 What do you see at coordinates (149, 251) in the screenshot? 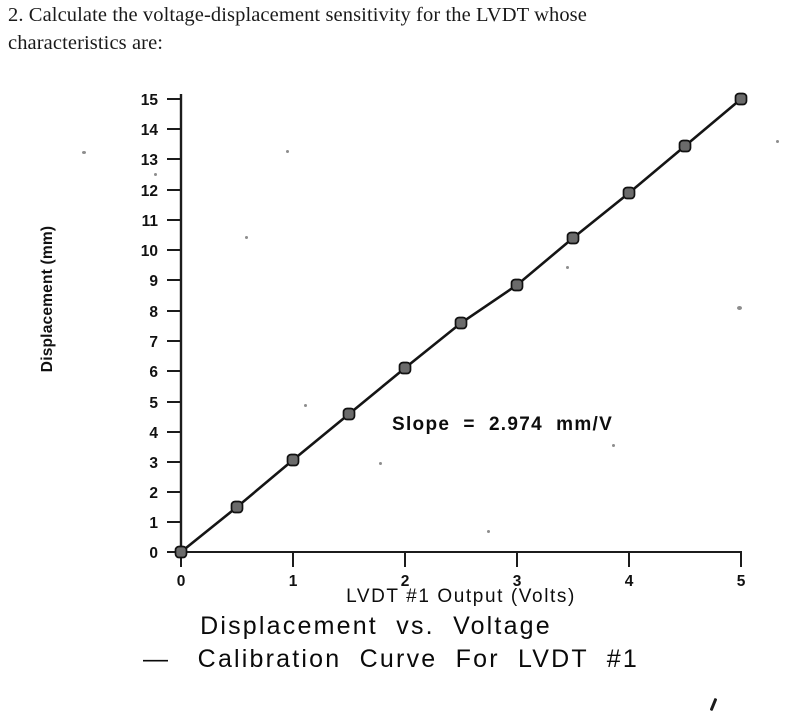
I see `svg-text: 10` at bounding box center [149, 251].